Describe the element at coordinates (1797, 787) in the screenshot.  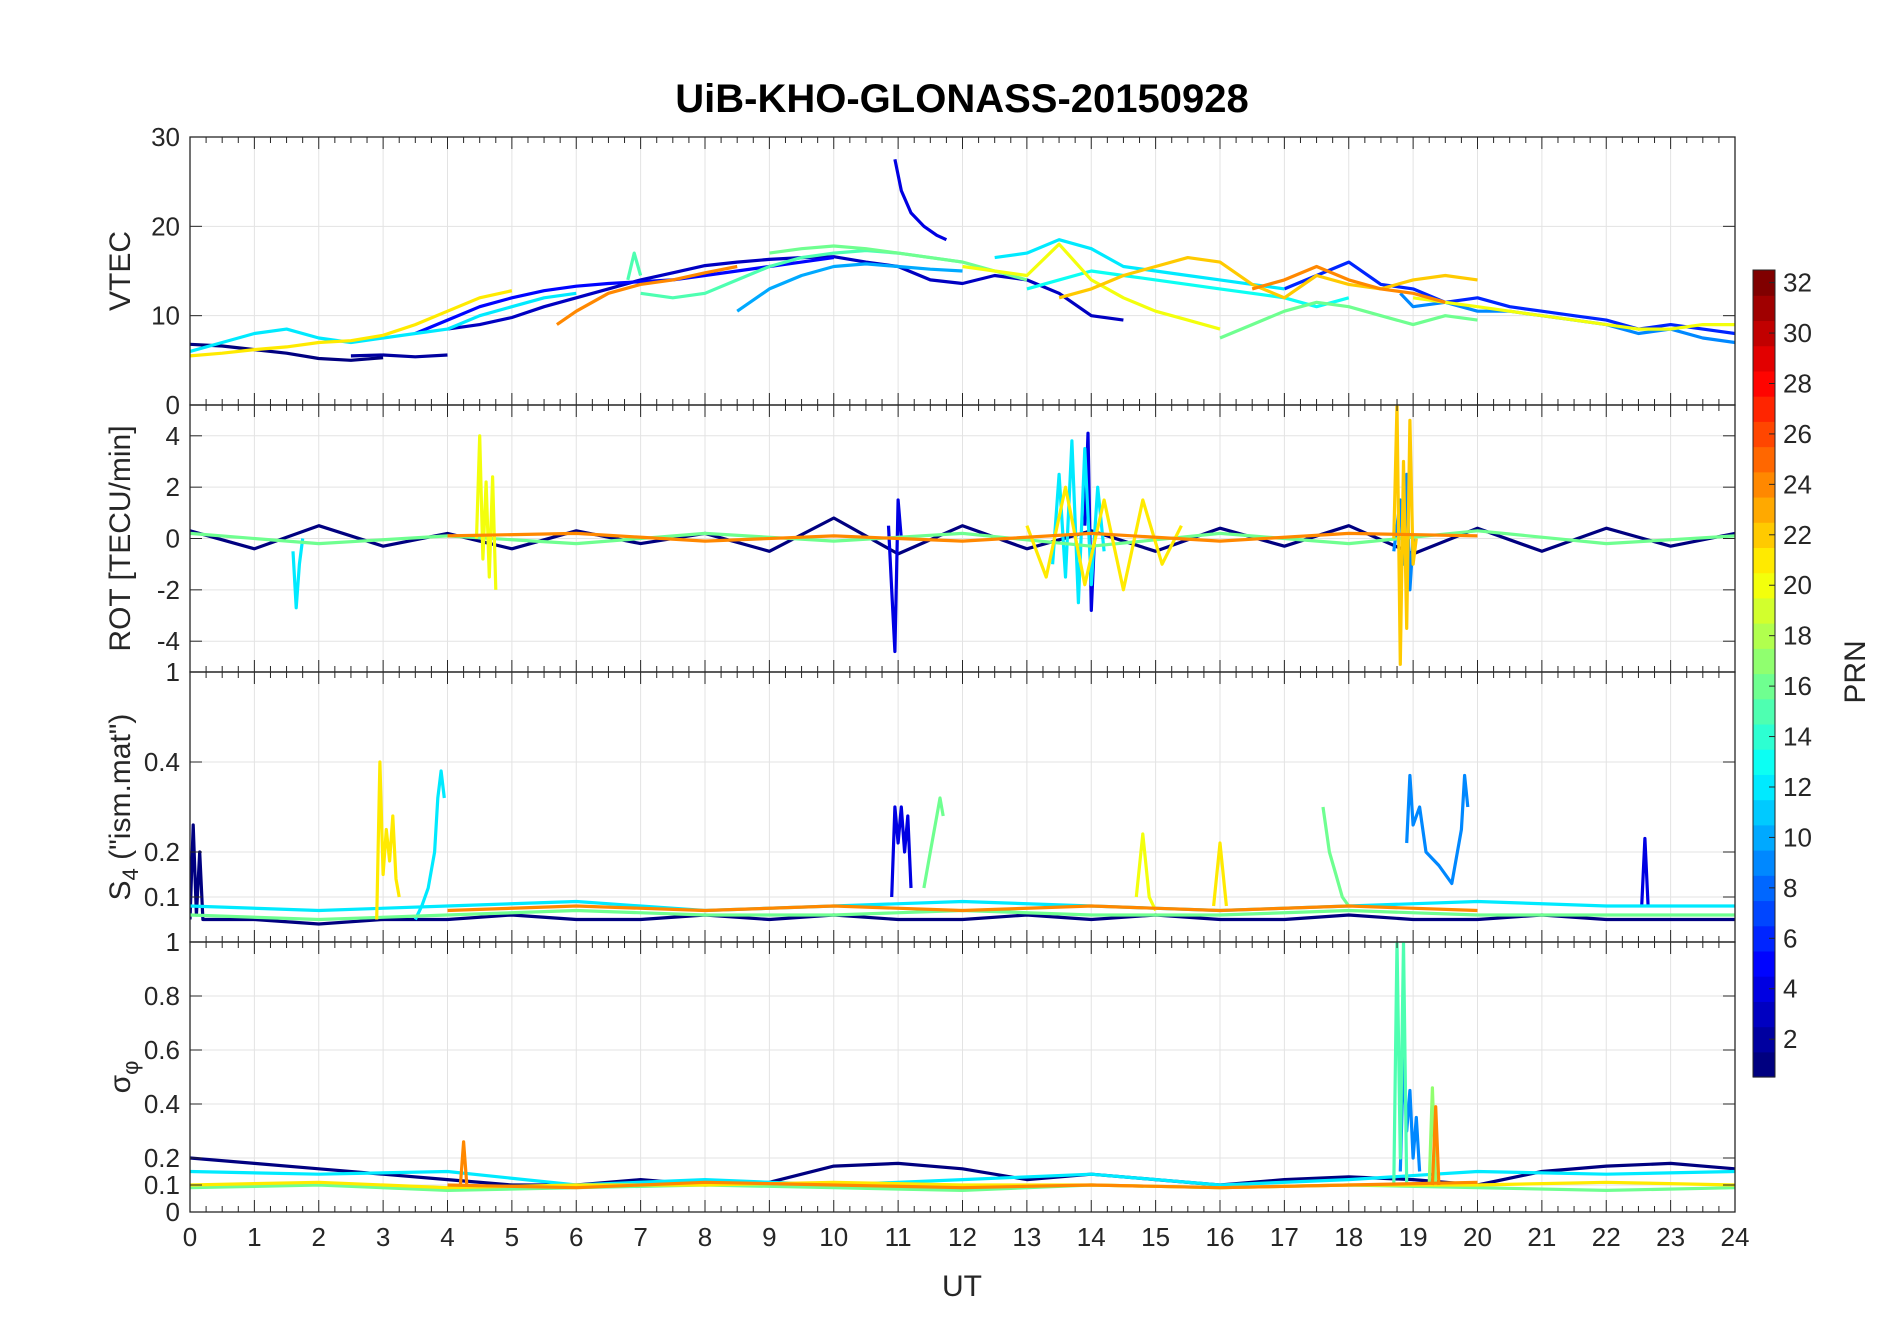
I see `colorbar-tick-label: 12` at that location.